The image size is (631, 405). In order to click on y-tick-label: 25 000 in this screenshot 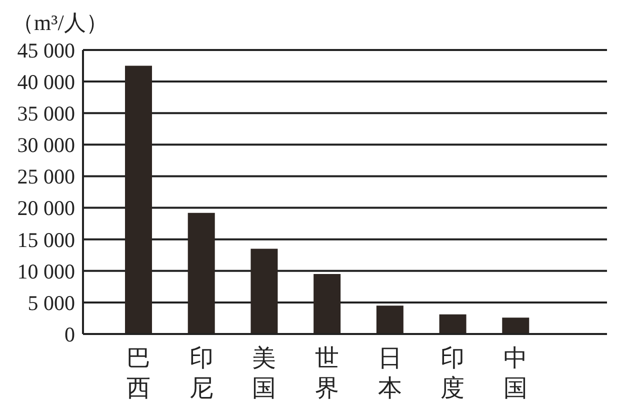, I will do `click(46, 176)`.